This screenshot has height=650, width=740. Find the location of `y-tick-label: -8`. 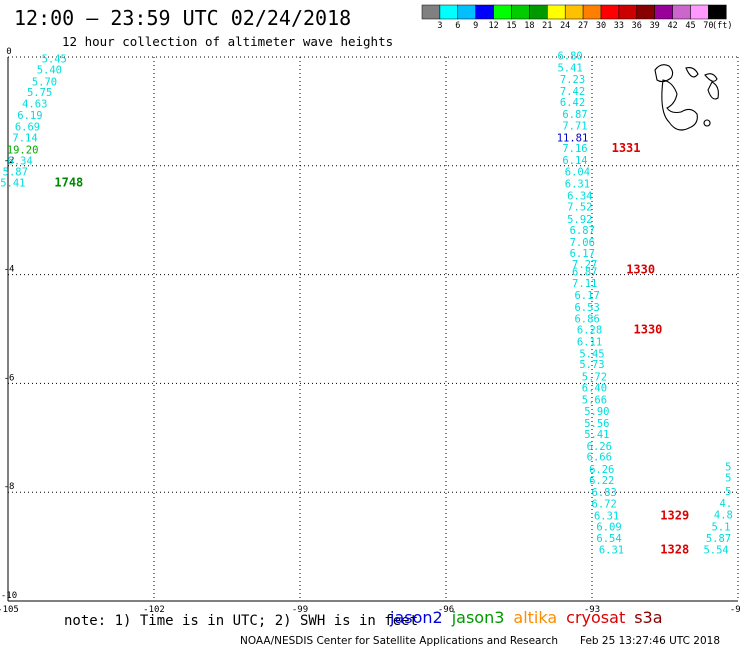

y-tick-label: -8 is located at coordinates (9, 487).